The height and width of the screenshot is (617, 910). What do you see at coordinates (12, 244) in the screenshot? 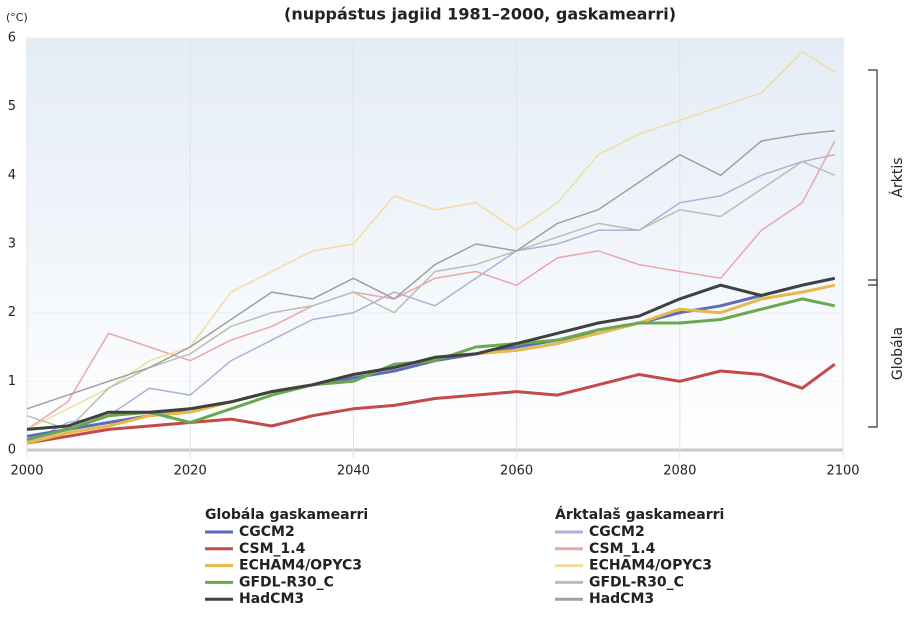
I see `y-tick-label: 3` at bounding box center [12, 244].